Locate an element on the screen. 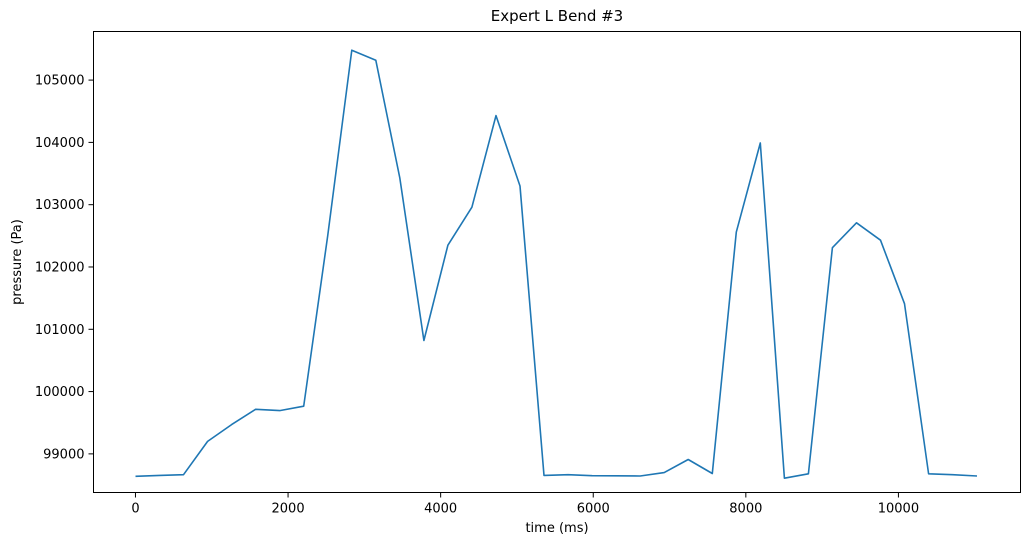  y-tick-label: 104000 is located at coordinates (60, 143).